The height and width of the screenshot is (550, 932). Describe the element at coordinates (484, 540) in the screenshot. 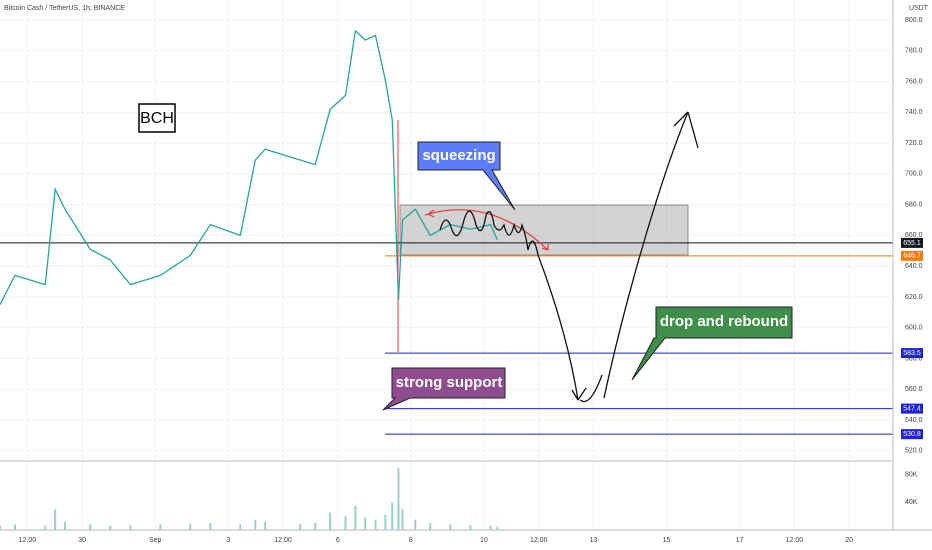

I see `x-tick-label: 10` at that location.